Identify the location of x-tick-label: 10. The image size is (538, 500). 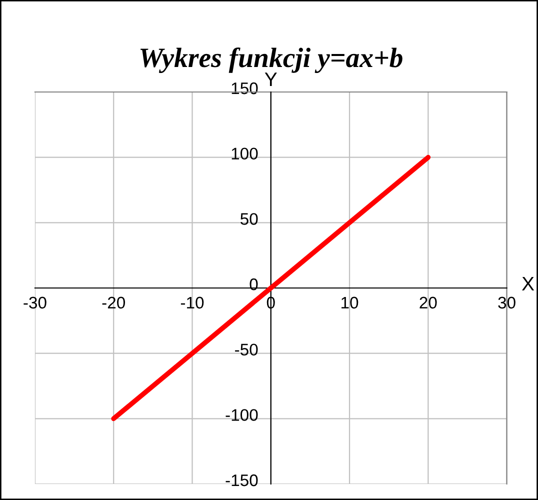
(350, 302).